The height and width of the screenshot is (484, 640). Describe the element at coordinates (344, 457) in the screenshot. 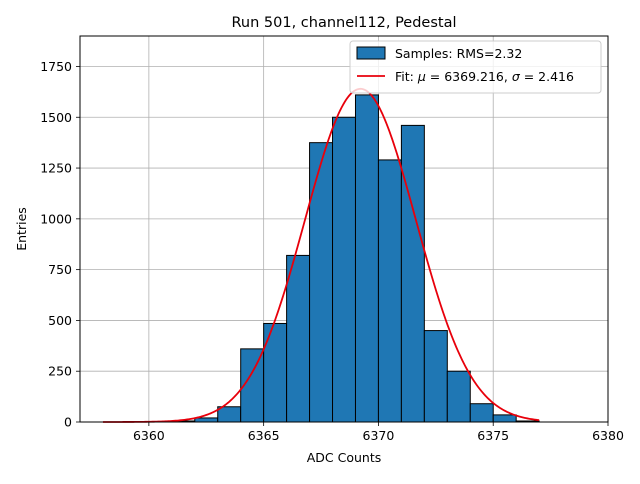

I see `x-axis-label: ADC Counts` at that location.